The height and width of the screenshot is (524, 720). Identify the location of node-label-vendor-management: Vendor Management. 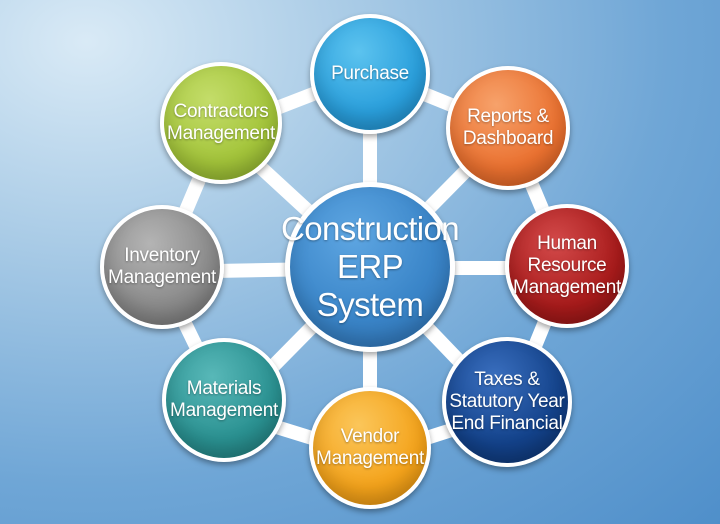
(370, 447).